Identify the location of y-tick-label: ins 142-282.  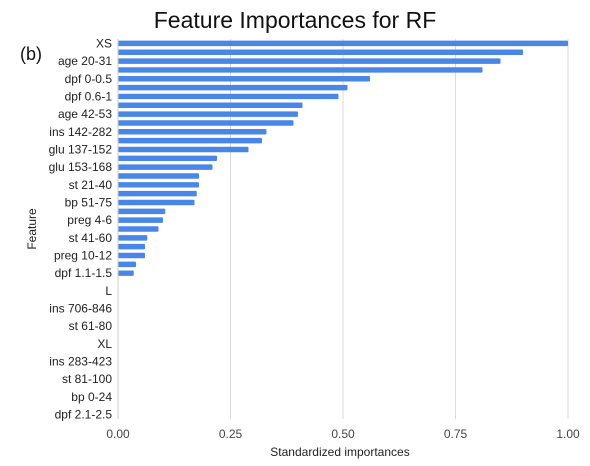
(80, 132).